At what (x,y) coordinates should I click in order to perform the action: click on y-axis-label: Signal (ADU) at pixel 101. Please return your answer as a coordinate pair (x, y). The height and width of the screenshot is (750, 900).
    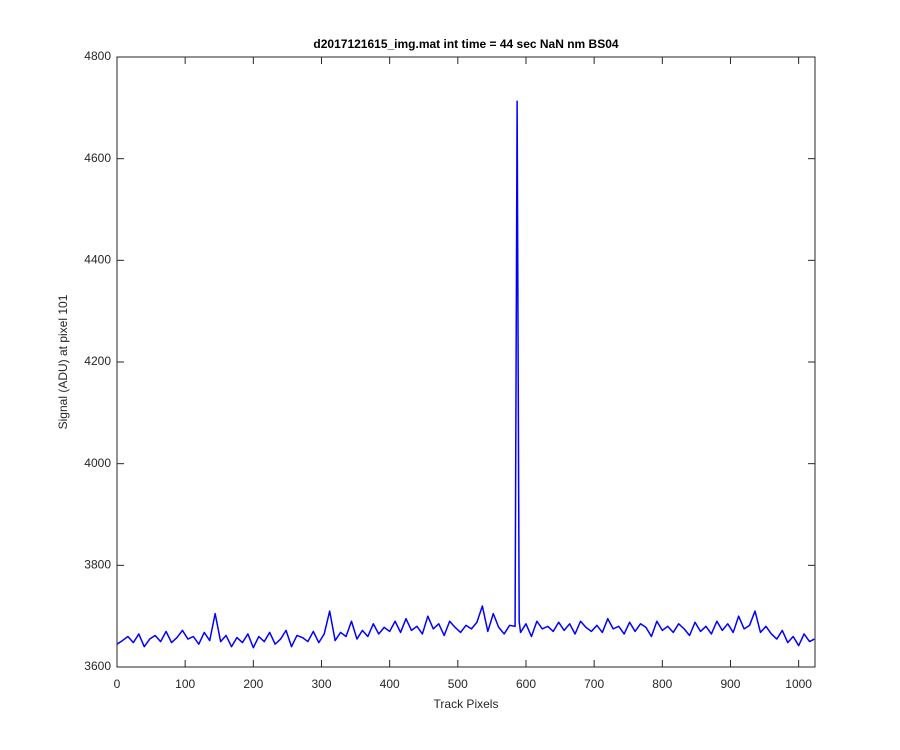
    Looking at the image, I should click on (63, 361).